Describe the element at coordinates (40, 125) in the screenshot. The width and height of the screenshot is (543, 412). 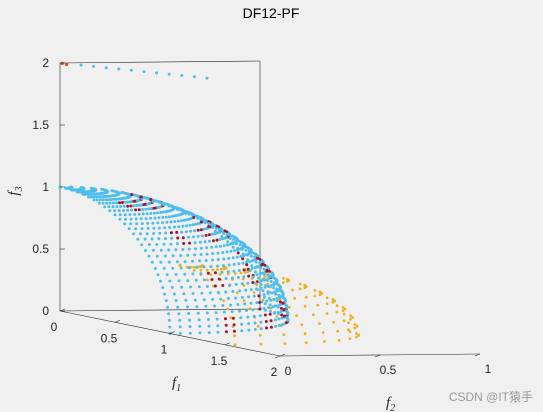
I see `z-tick-label: 1.5` at that location.